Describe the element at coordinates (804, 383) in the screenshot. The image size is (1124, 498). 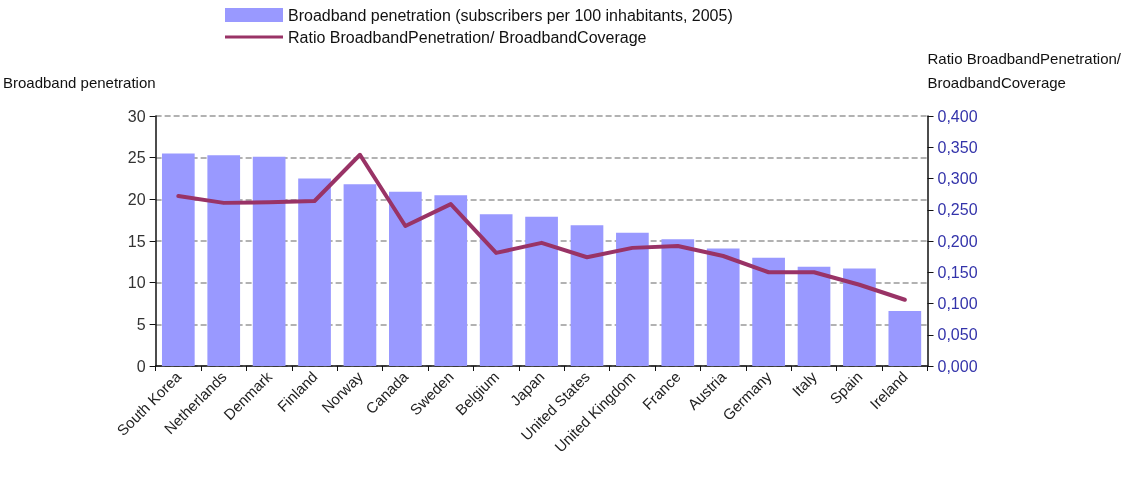
I see `x-tick-label: Italy` at that location.